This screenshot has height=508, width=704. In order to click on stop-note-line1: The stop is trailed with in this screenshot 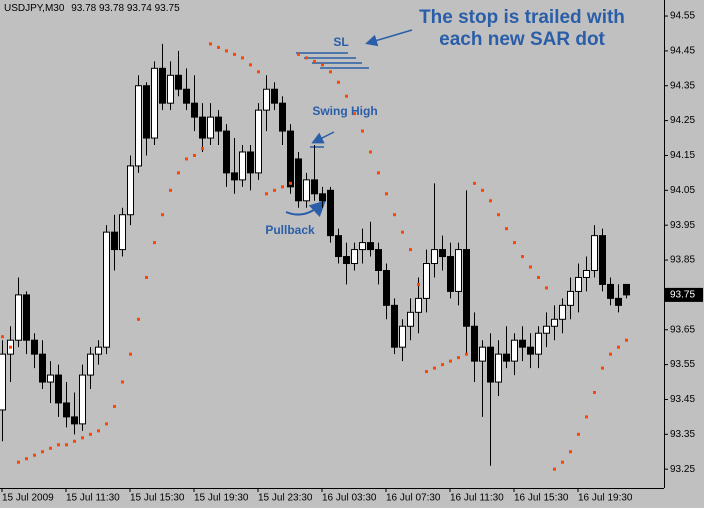, I will do `click(522, 17)`.